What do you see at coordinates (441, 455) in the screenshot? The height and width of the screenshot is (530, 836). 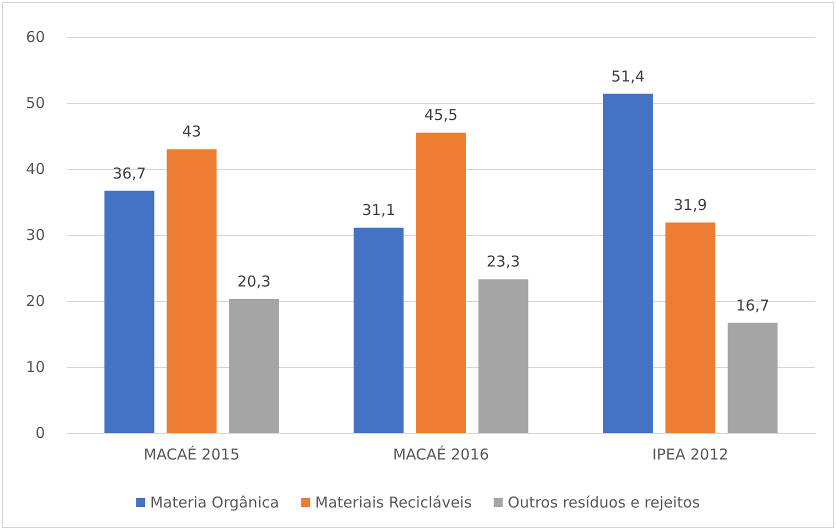 I see `x-tick-label: MACAÉ 2016` at bounding box center [441, 455].